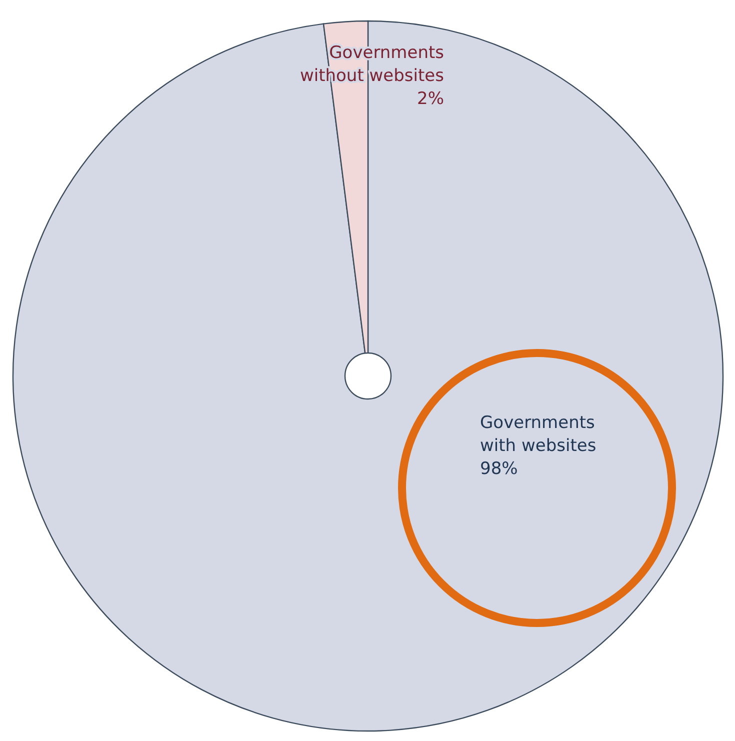 This screenshot has width=735, height=741. Describe the element at coordinates (499, 469) in the screenshot. I see `data-label: 98%` at that location.